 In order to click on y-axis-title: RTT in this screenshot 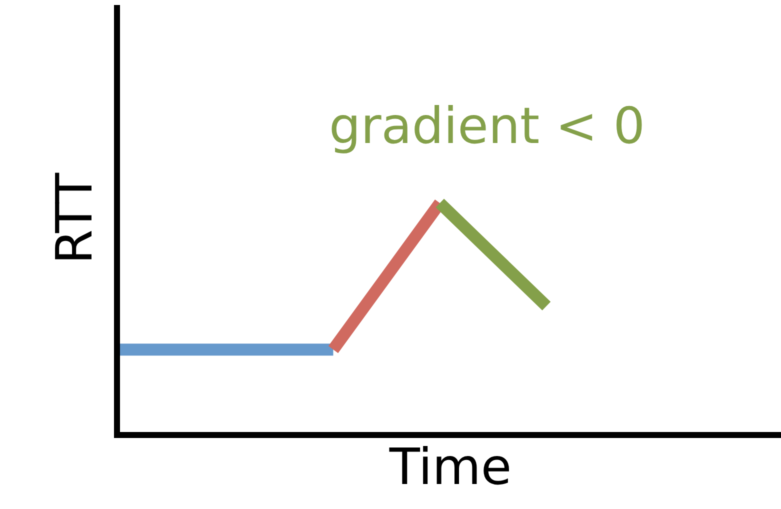, I will do `click(75, 218)`.